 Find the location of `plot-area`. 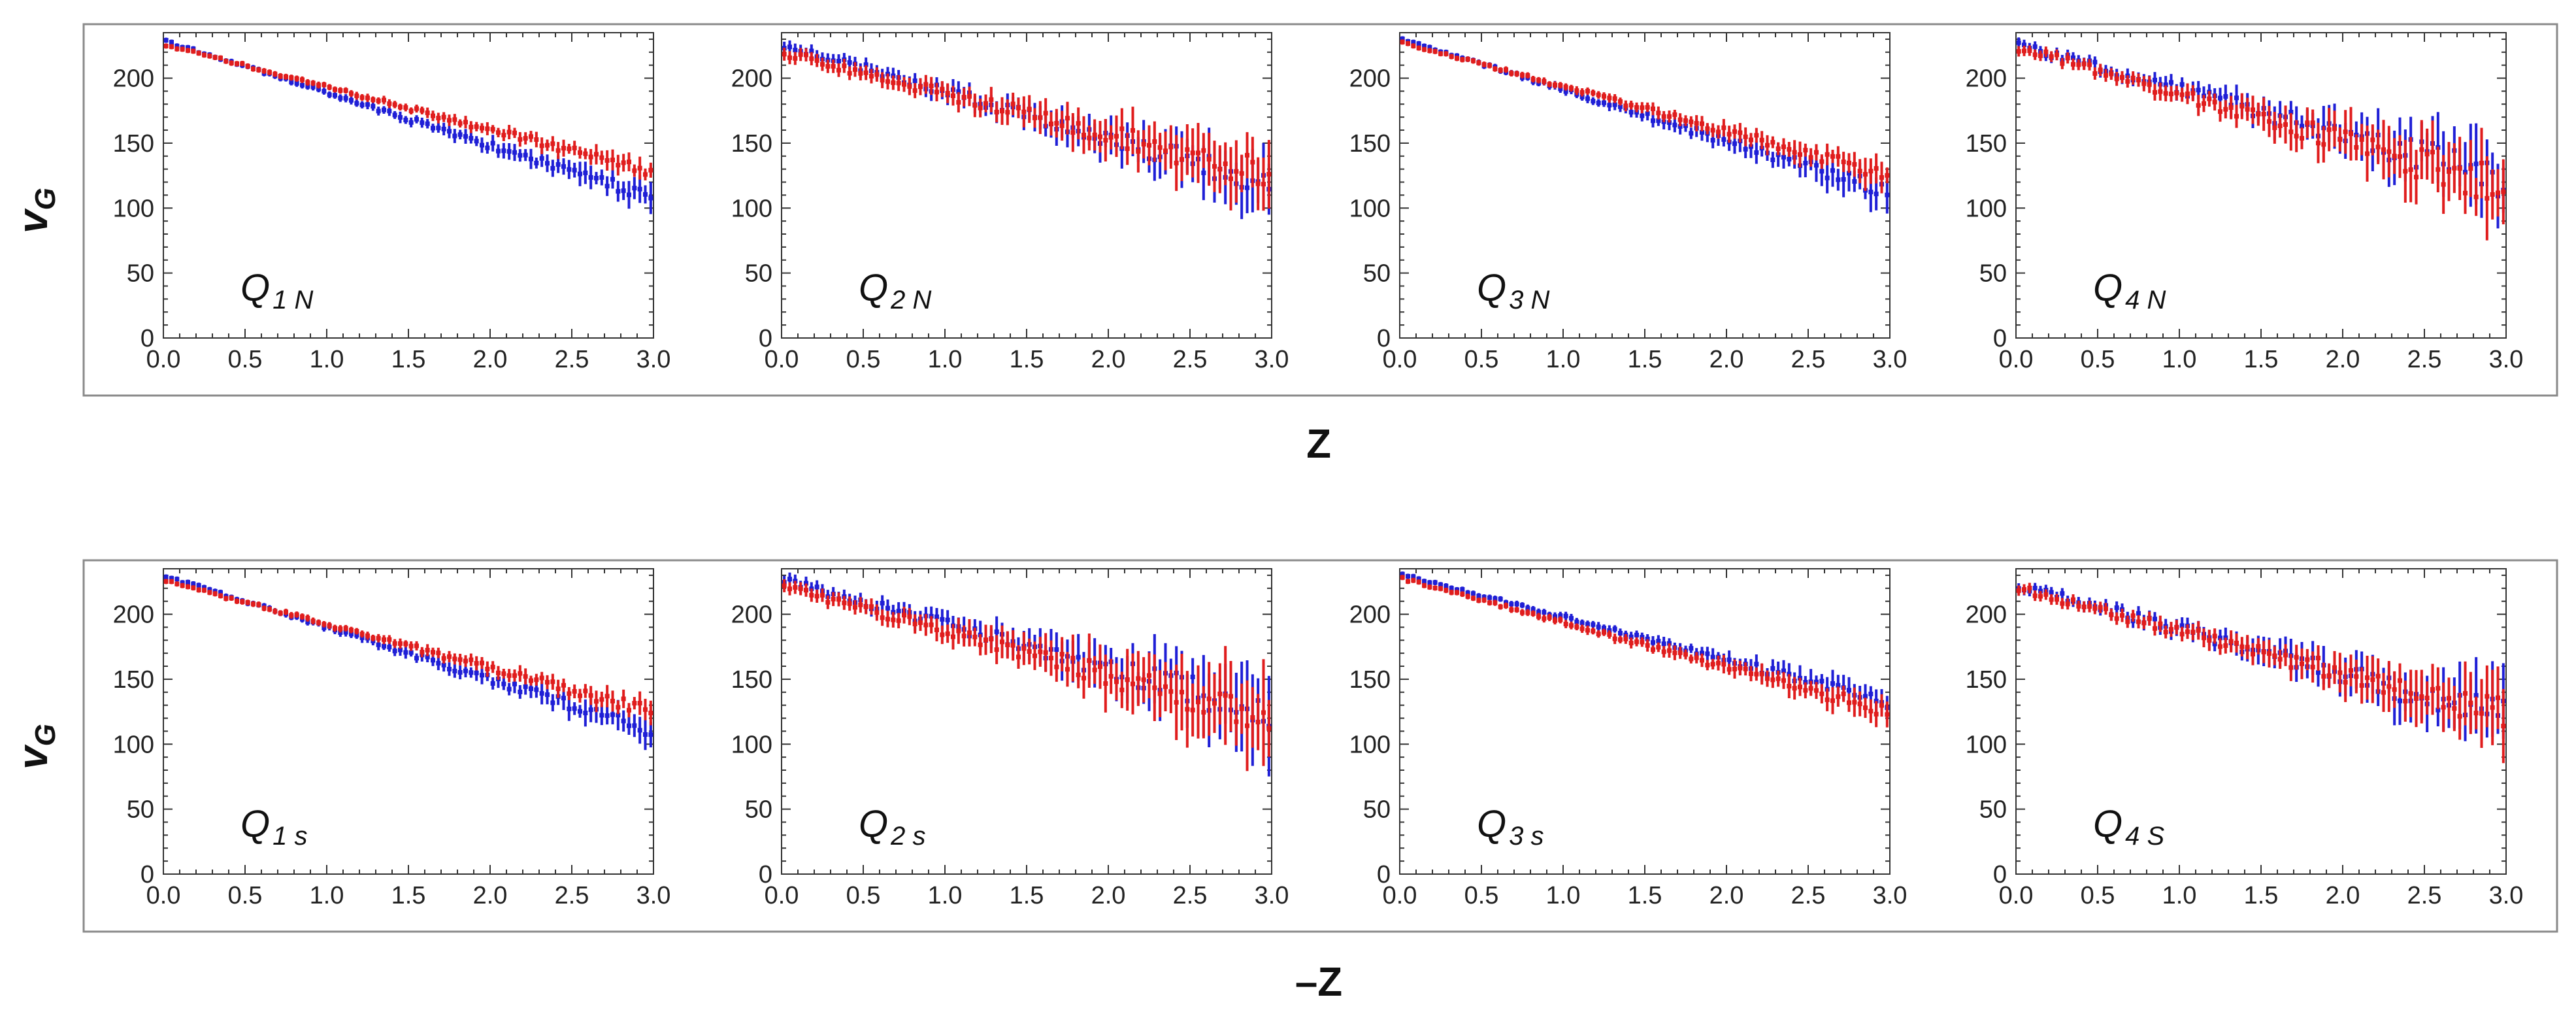

plot-area is located at coordinates (1645, 185).